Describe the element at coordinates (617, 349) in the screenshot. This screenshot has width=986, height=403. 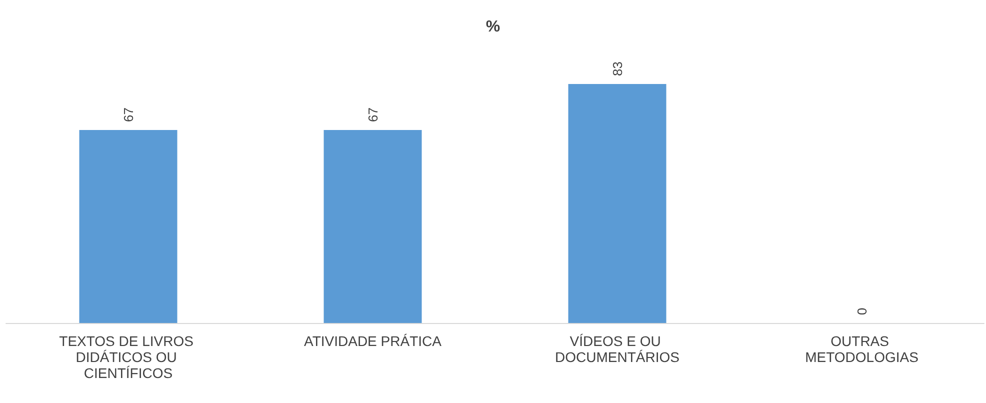
I see `x-tick-label: VÍDEOS E OU DOCUMENTÁRIOS` at that location.